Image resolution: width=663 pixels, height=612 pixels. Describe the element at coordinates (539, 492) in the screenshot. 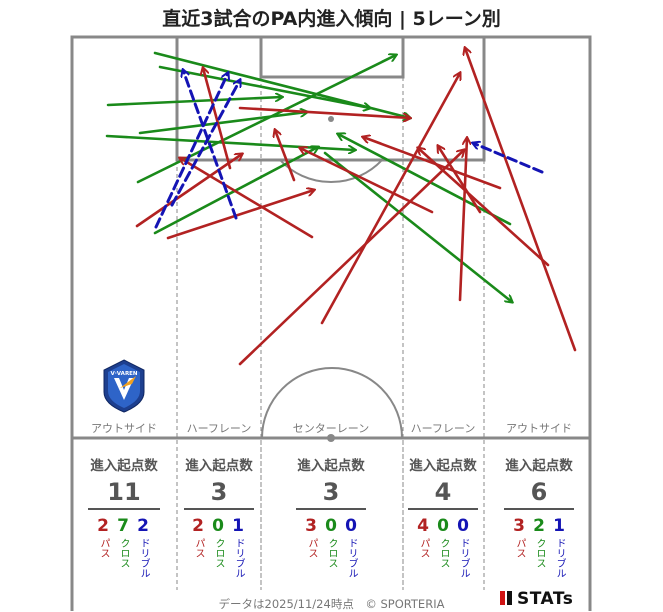

I see `panel-total: 6` at that location.